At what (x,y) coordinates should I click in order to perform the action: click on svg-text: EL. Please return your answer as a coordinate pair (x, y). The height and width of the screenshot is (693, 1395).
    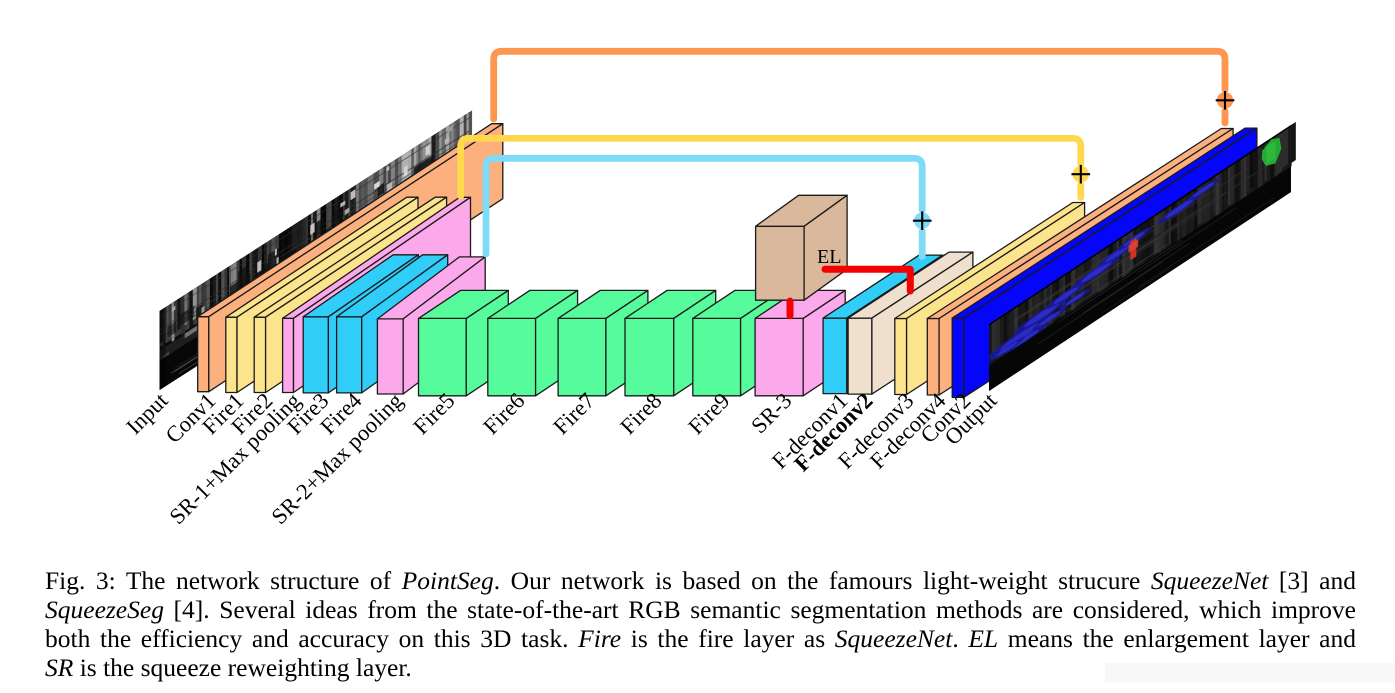
    Looking at the image, I should click on (829, 257).